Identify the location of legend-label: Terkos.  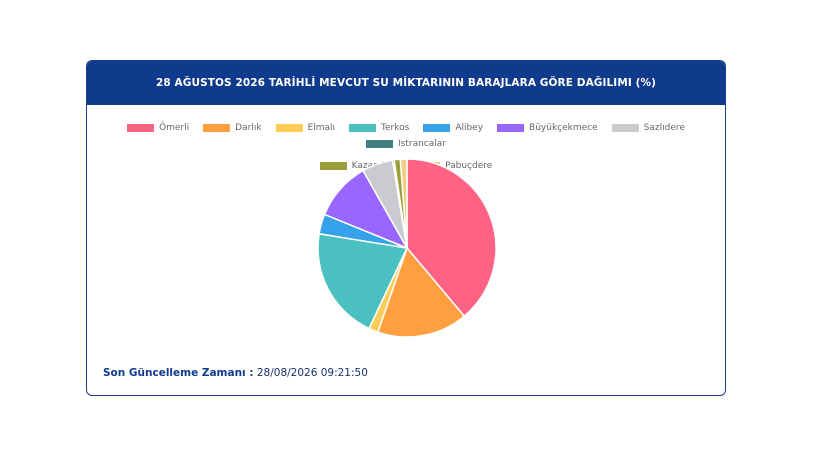
(395, 128).